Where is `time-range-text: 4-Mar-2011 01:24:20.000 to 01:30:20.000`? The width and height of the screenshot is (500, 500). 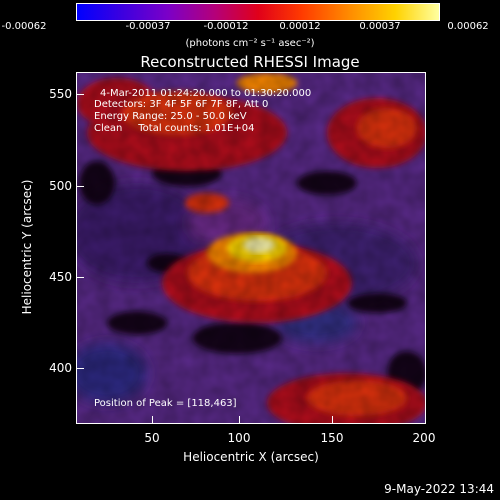
time-range-text: 4-Mar-2011 01:24:20.000 to 01:30:20.000 is located at coordinates (206, 93).